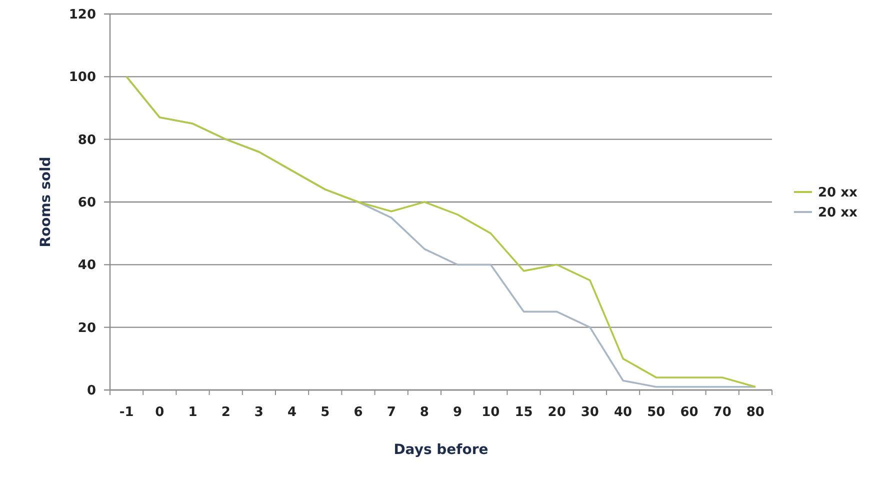 Image resolution: width=882 pixels, height=491 pixels. Describe the element at coordinates (689, 412) in the screenshot. I see `x-tick-label: 60` at that location.